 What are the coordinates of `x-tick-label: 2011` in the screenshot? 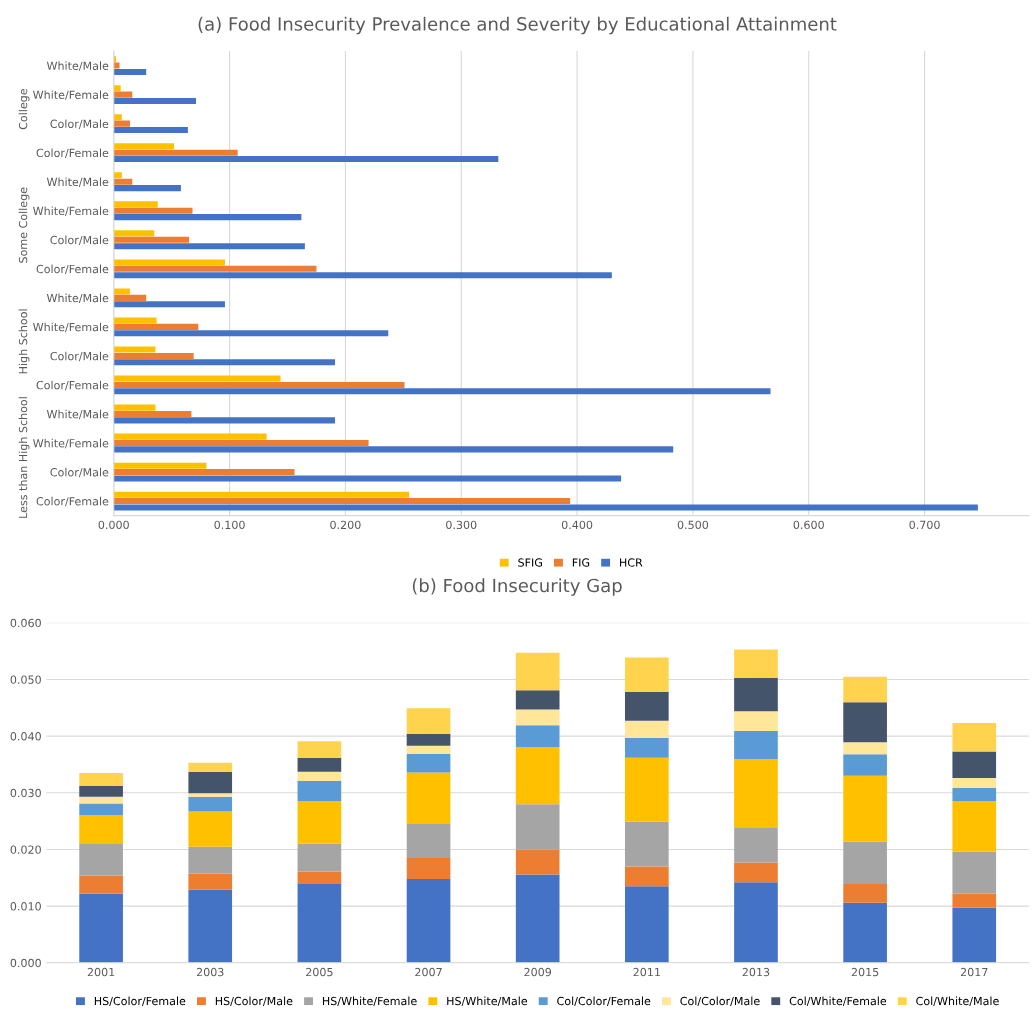 It's located at (646, 972).